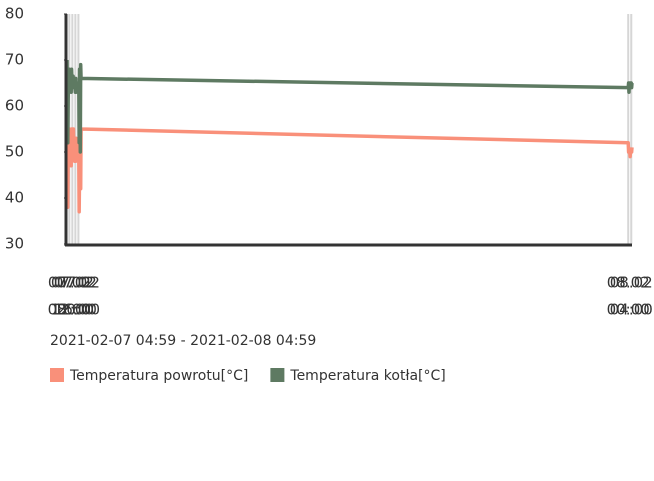 This screenshot has width=654, height=481. Describe the element at coordinates (628, 310) in the screenshot. I see `x-tick-label: 00:00` at that location.